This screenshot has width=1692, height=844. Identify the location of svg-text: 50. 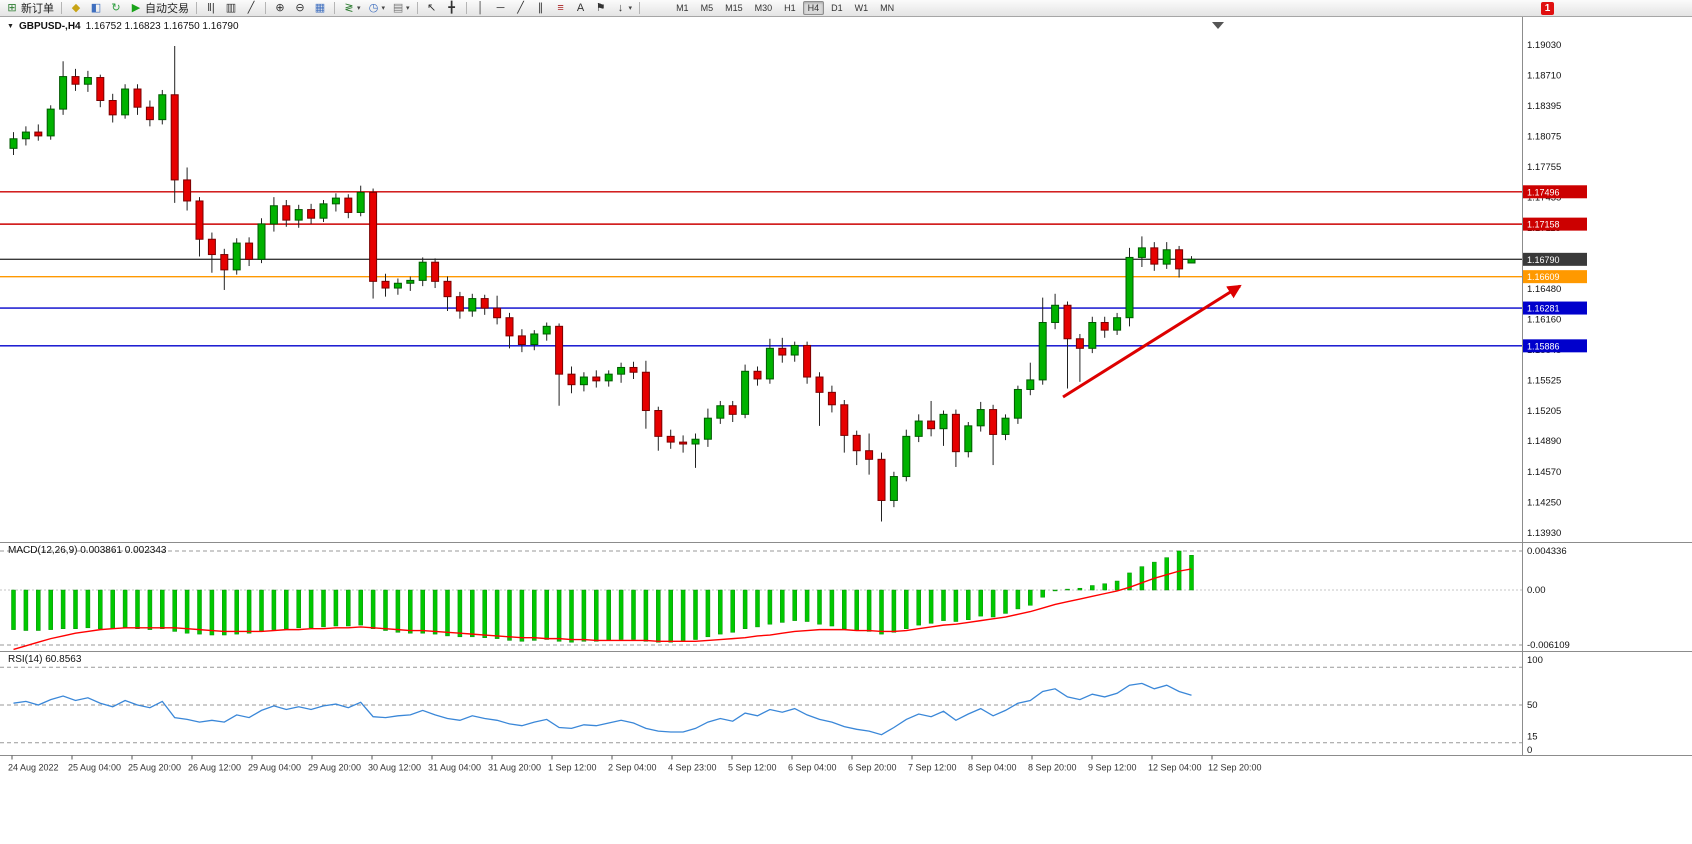
(1532, 705).